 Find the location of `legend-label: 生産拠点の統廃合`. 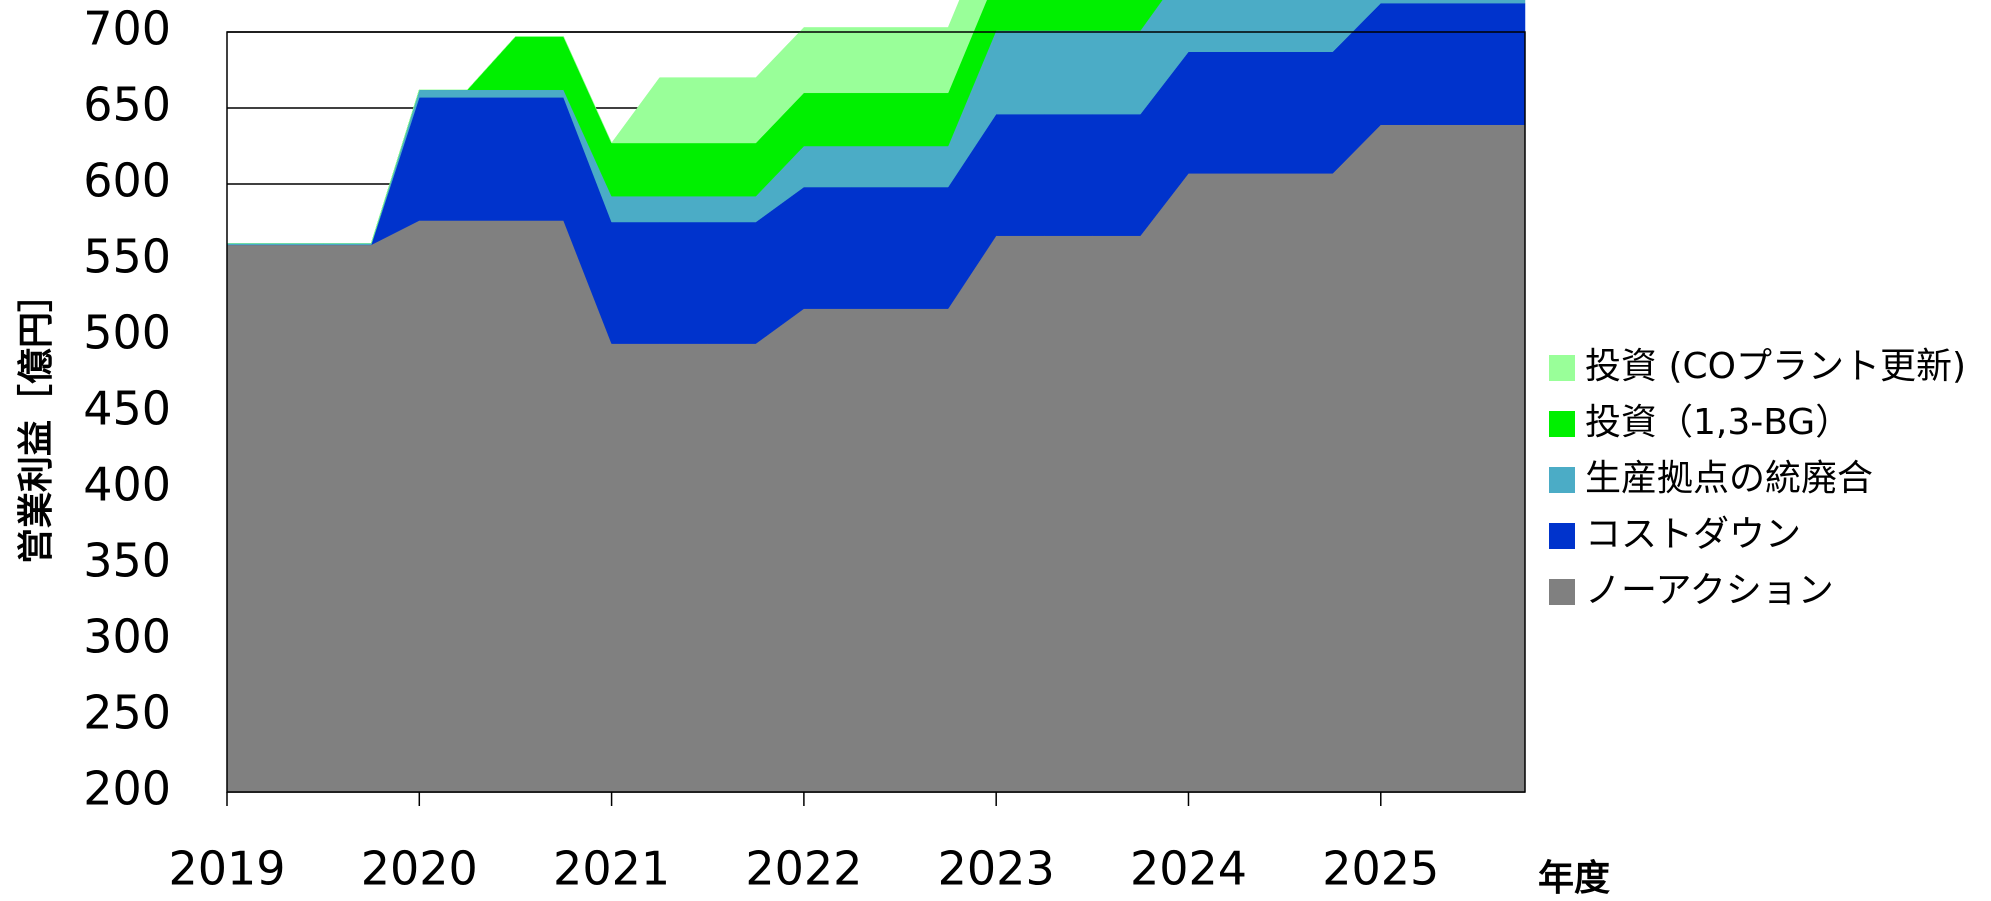

legend-label: 生産拠点の統廃合 is located at coordinates (1729, 478).